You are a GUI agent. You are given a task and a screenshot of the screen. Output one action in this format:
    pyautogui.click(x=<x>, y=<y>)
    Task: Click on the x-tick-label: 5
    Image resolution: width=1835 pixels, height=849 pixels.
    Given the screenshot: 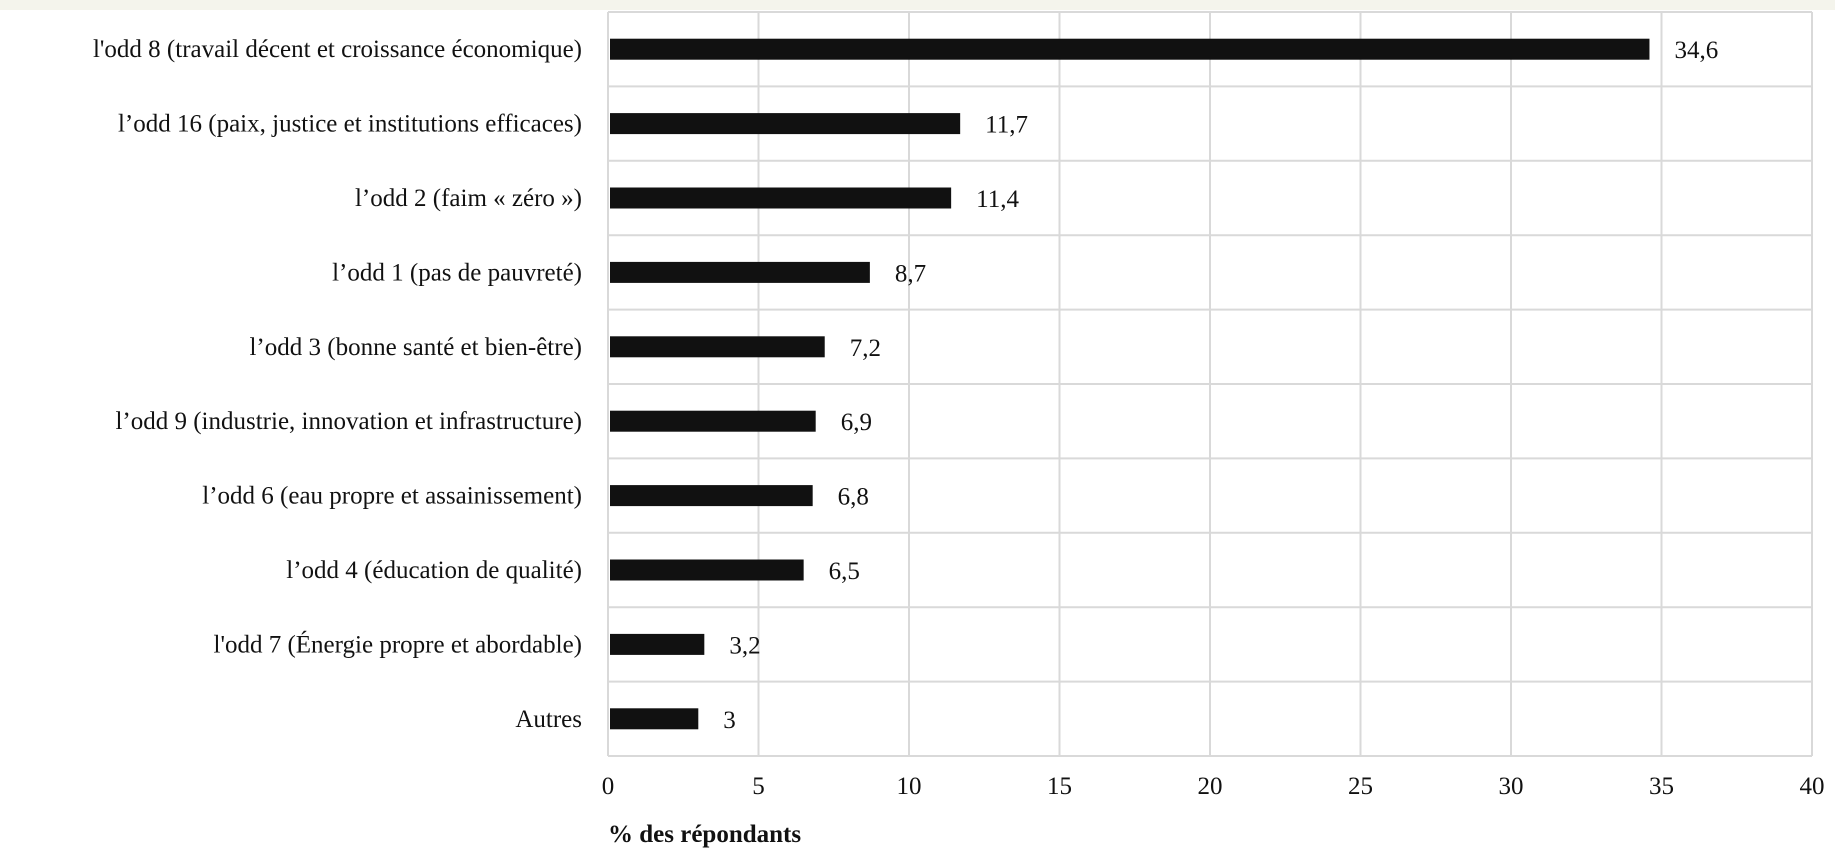 What is the action you would take?
    pyautogui.click(x=758, y=786)
    